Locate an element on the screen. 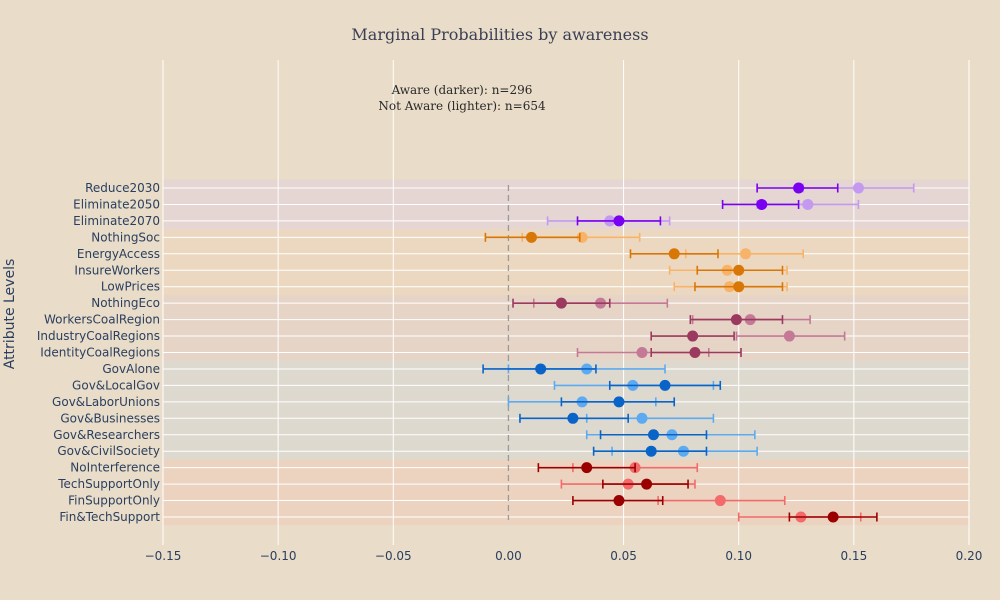 The width and height of the screenshot is (1000, 600). y-tick-label-nointerference: NoInterference is located at coordinates (115, 468).